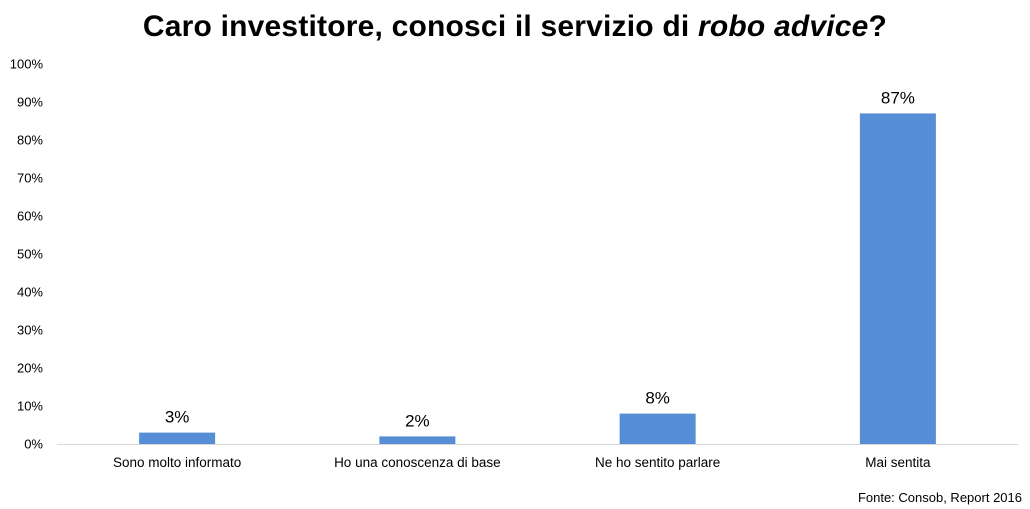 This screenshot has height=509, width=1030. What do you see at coordinates (177, 462) in the screenshot?
I see `category-label: Sono molto informato` at bounding box center [177, 462].